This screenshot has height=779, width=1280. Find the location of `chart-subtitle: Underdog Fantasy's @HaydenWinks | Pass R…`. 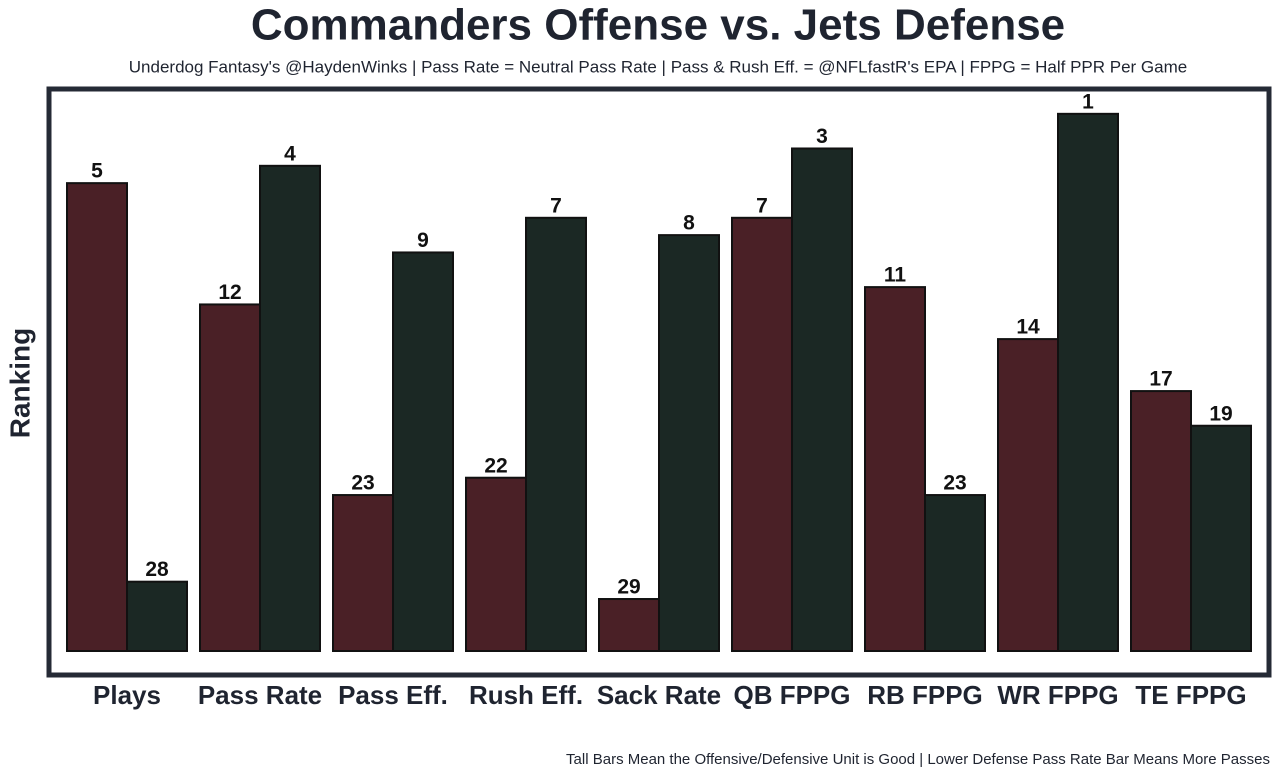

chart-subtitle: Underdog Fantasy's @HaydenWinks | Pass R… is located at coordinates (658, 66).